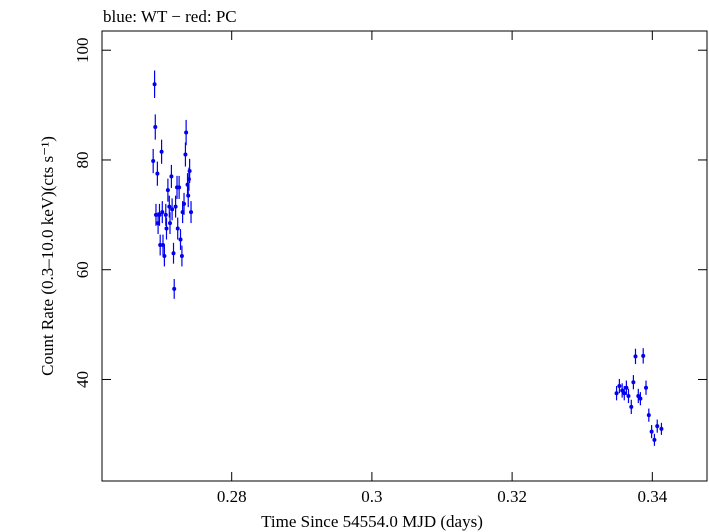 Image resolution: width=709 pixels, height=532 pixels. Describe the element at coordinates (47, 256) in the screenshot. I see `y-axis-label: Count Rate (0.3–10.0 keV)(cts s⁻¹)` at that location.